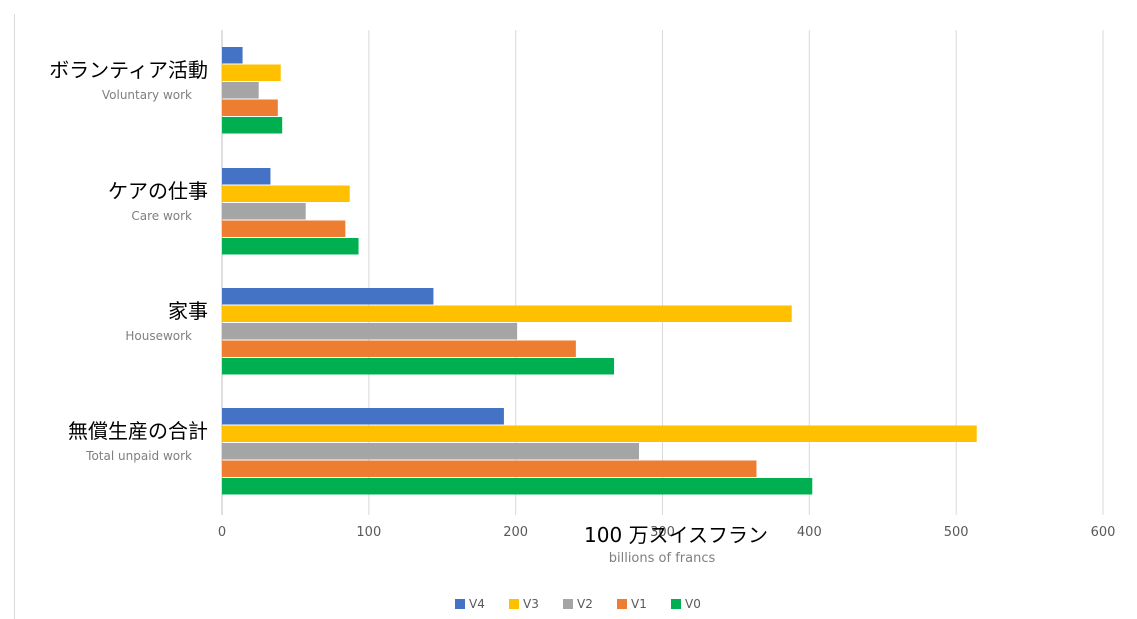 This screenshot has width=1137, height=619. I want to click on category-label-en: Housework, so click(158, 336).